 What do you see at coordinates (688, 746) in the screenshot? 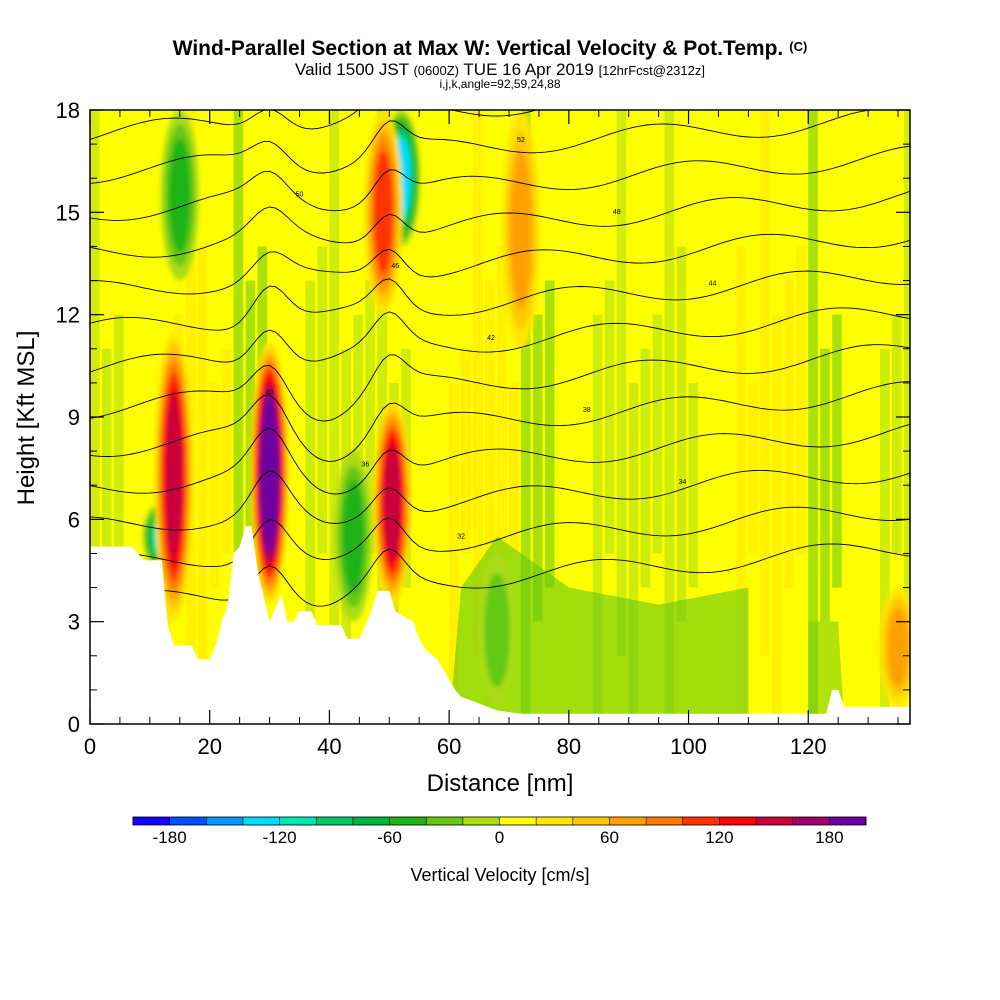
I see `x-tick-label: 100` at bounding box center [688, 746].